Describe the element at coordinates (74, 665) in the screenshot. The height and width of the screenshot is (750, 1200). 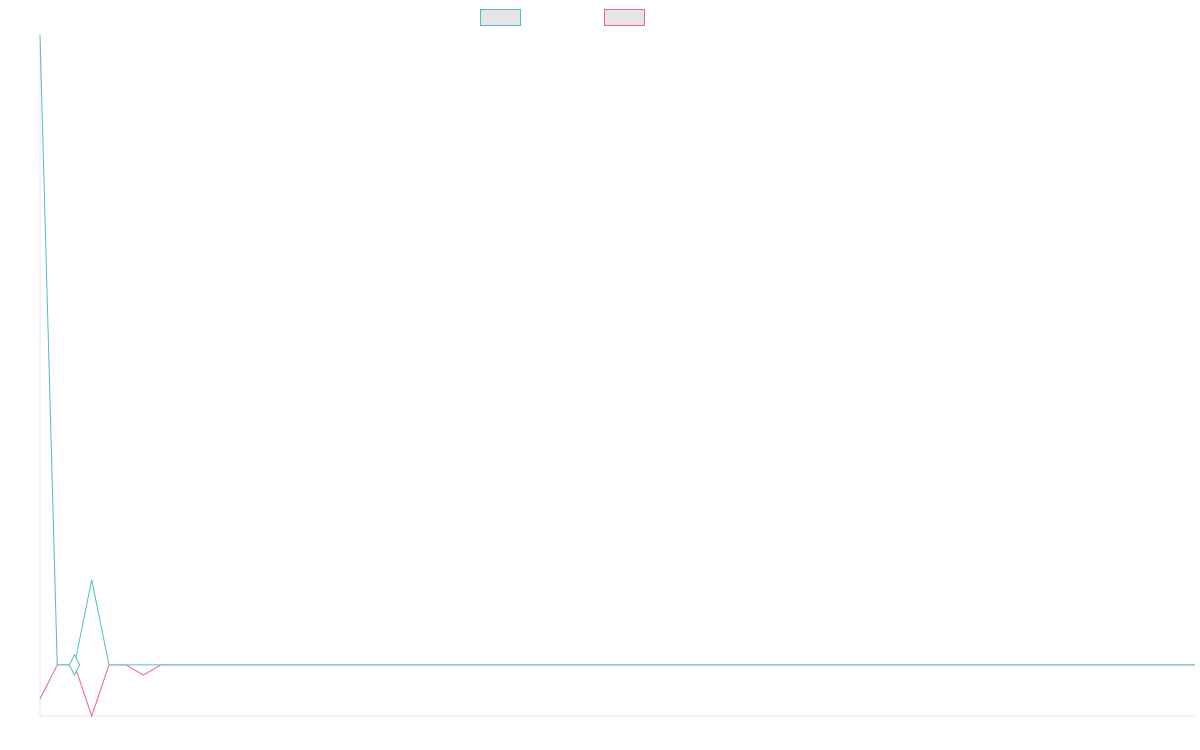
I see `highlight-marker` at that location.